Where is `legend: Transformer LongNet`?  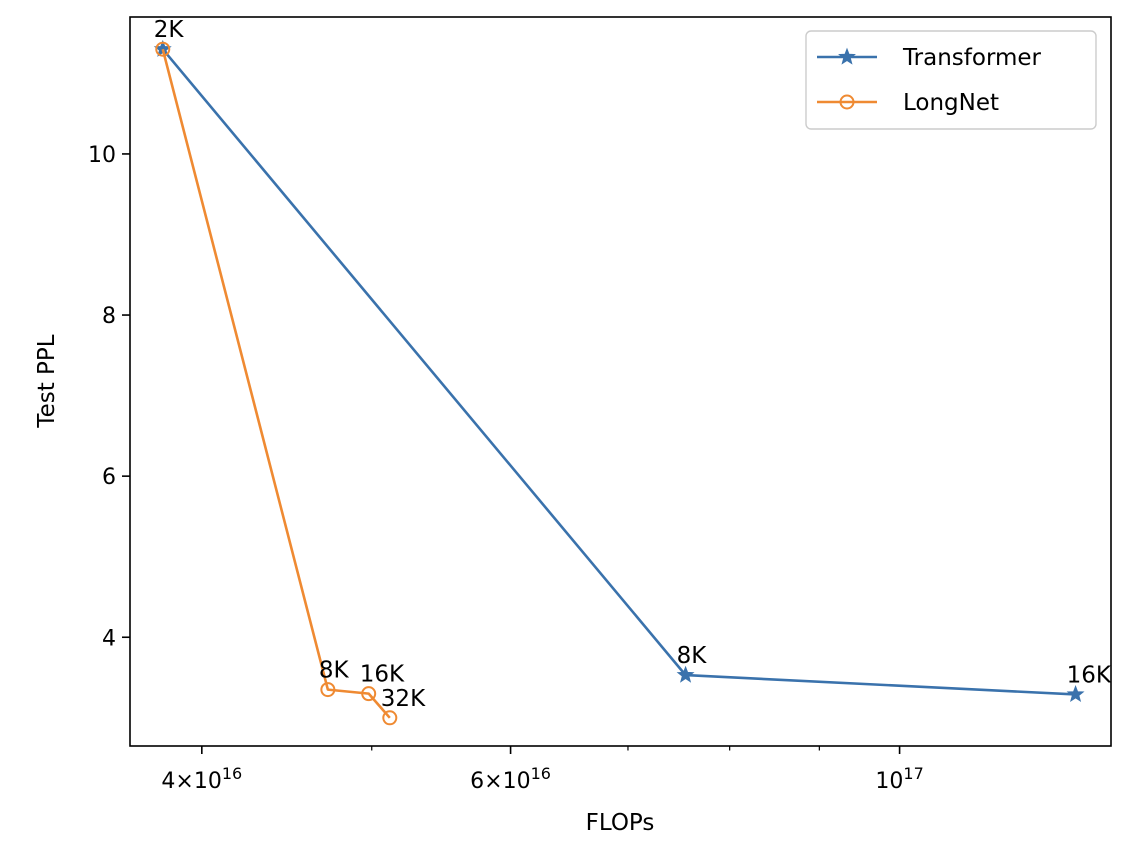
legend: Transformer LongNet is located at coordinates (951, 80).